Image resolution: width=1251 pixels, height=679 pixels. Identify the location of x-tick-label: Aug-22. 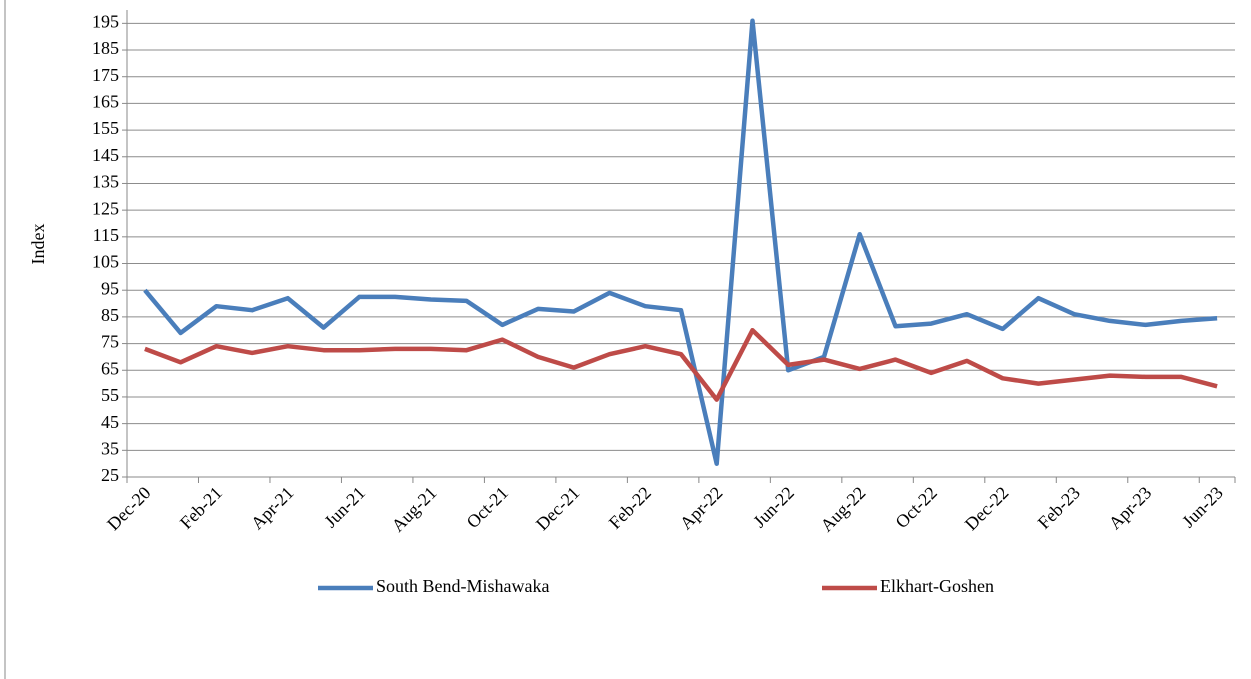
(842, 509).